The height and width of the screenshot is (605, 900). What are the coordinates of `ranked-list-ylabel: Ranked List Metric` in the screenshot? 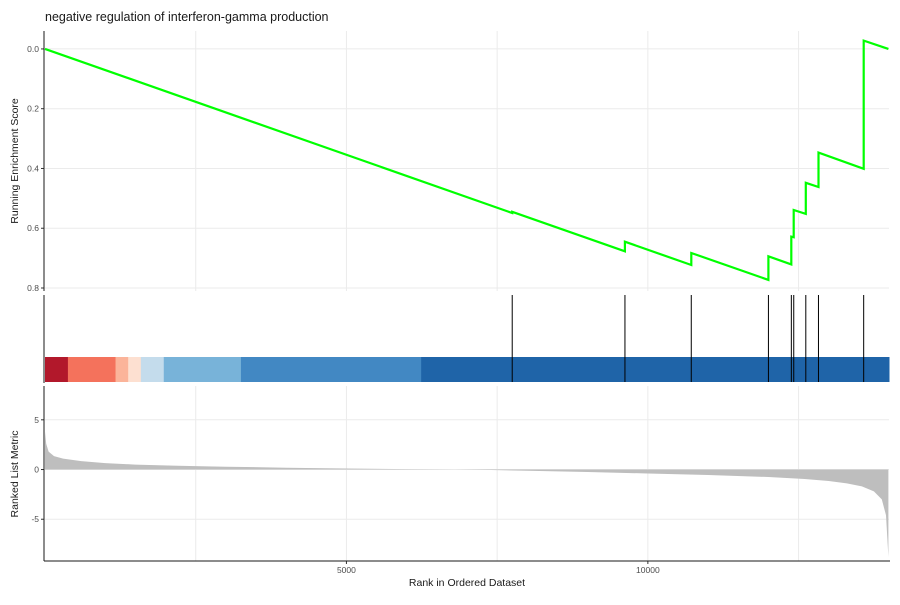 It's located at (15, 474).